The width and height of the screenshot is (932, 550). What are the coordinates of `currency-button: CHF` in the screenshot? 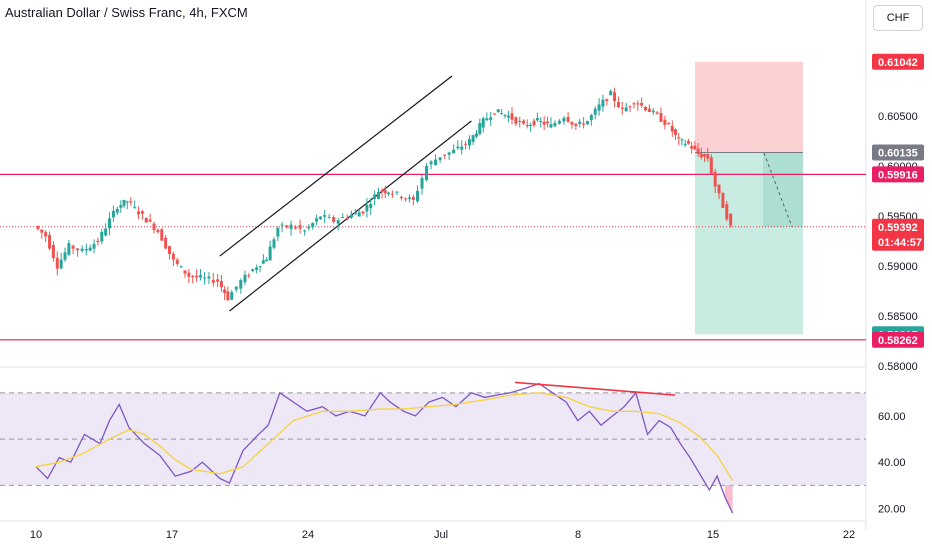 It's located at (898, 18).